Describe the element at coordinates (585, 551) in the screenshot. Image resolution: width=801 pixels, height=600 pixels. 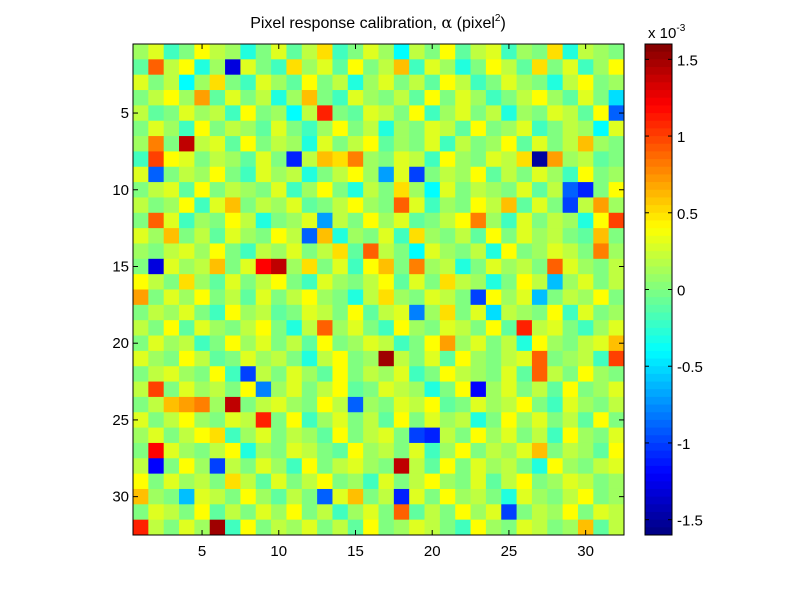
I see `x-tick-label: 30` at that location.